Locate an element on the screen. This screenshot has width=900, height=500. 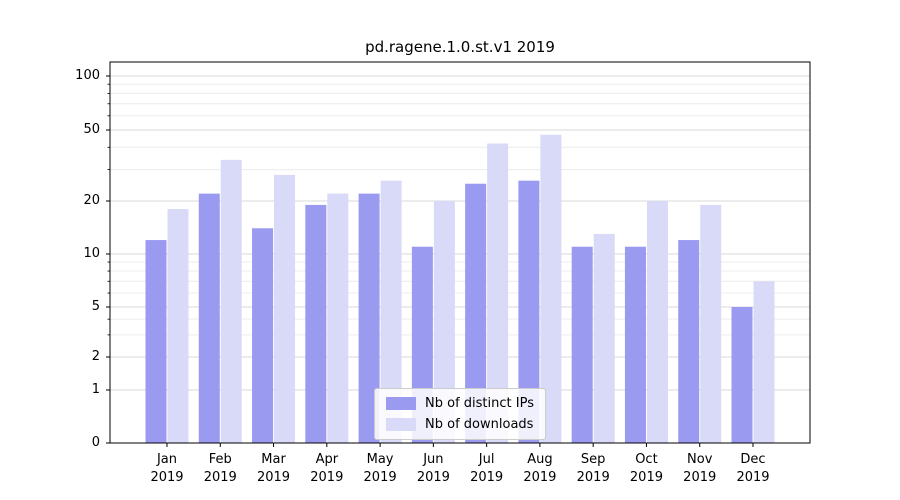
x-tick-label: Jan 2019 is located at coordinates (167, 469).